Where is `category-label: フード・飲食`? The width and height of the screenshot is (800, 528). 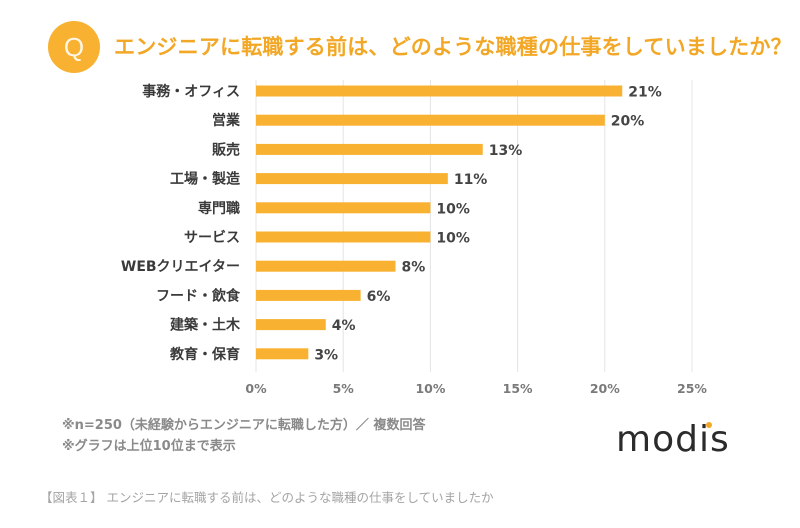
category-label: フード・飲食 is located at coordinates (198, 295).